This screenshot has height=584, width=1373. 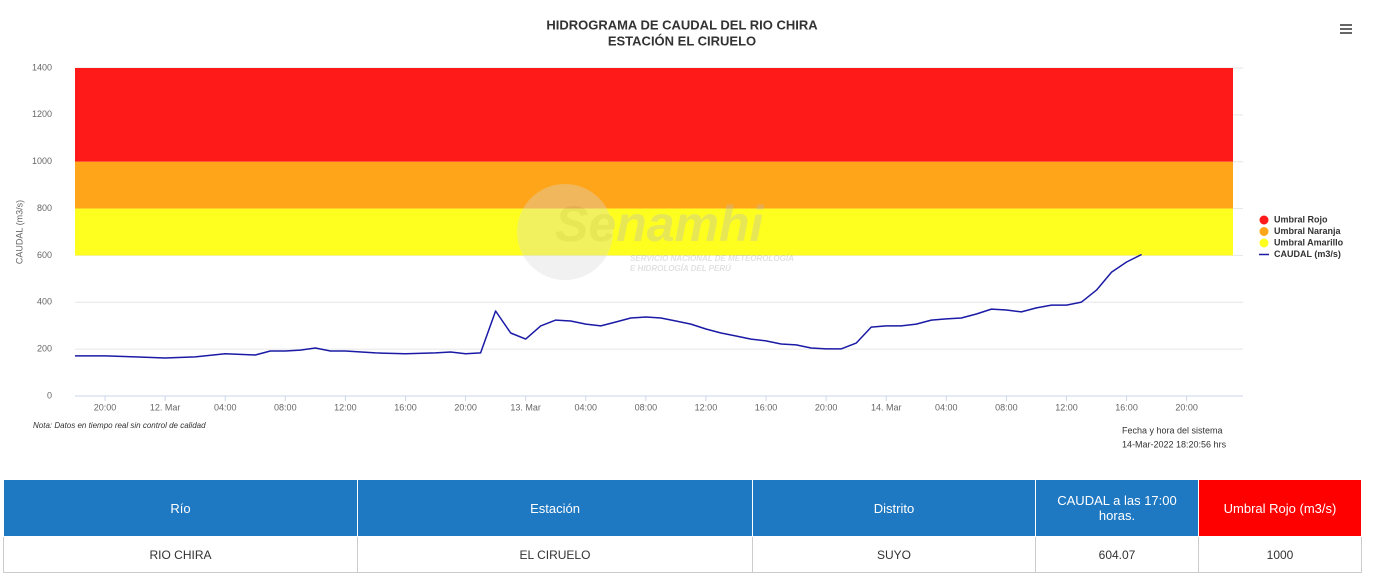 What do you see at coordinates (680, 268) in the screenshot?
I see `watermark-line: E HIDROLOGÍA DEL PERÚ` at bounding box center [680, 268].